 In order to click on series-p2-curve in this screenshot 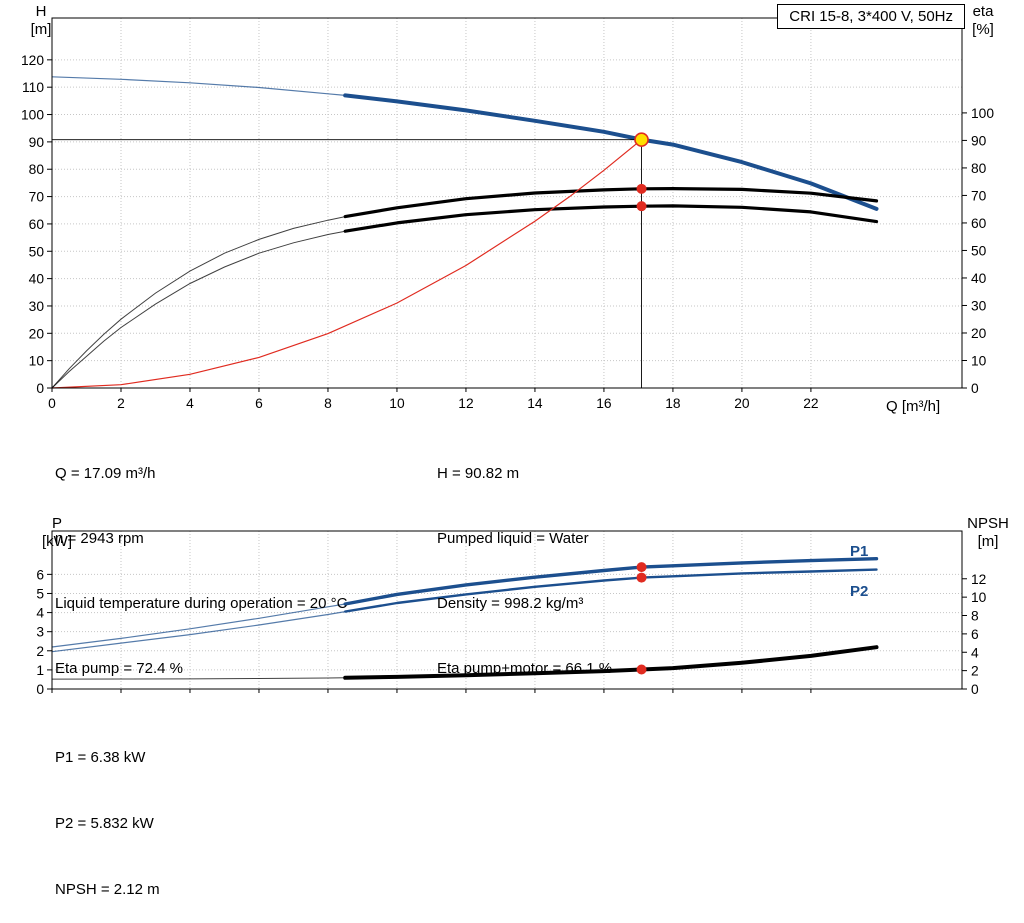, I will do `click(611, 590)`.